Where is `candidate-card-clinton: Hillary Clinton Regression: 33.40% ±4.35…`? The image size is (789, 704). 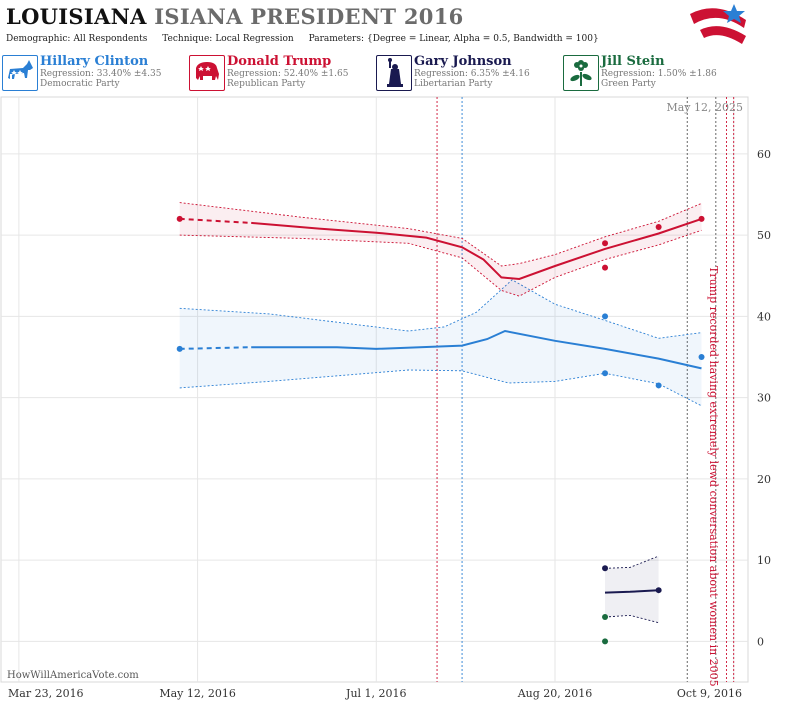
candidate-card-clinton: Hillary Clinton Regression: 33.40% ±4.35… is located at coordinates (93, 73).